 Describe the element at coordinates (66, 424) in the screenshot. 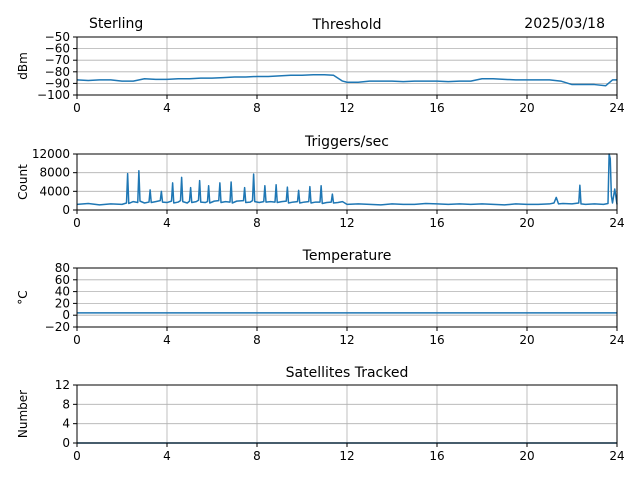

I see `y-tick-label: 4` at that location.